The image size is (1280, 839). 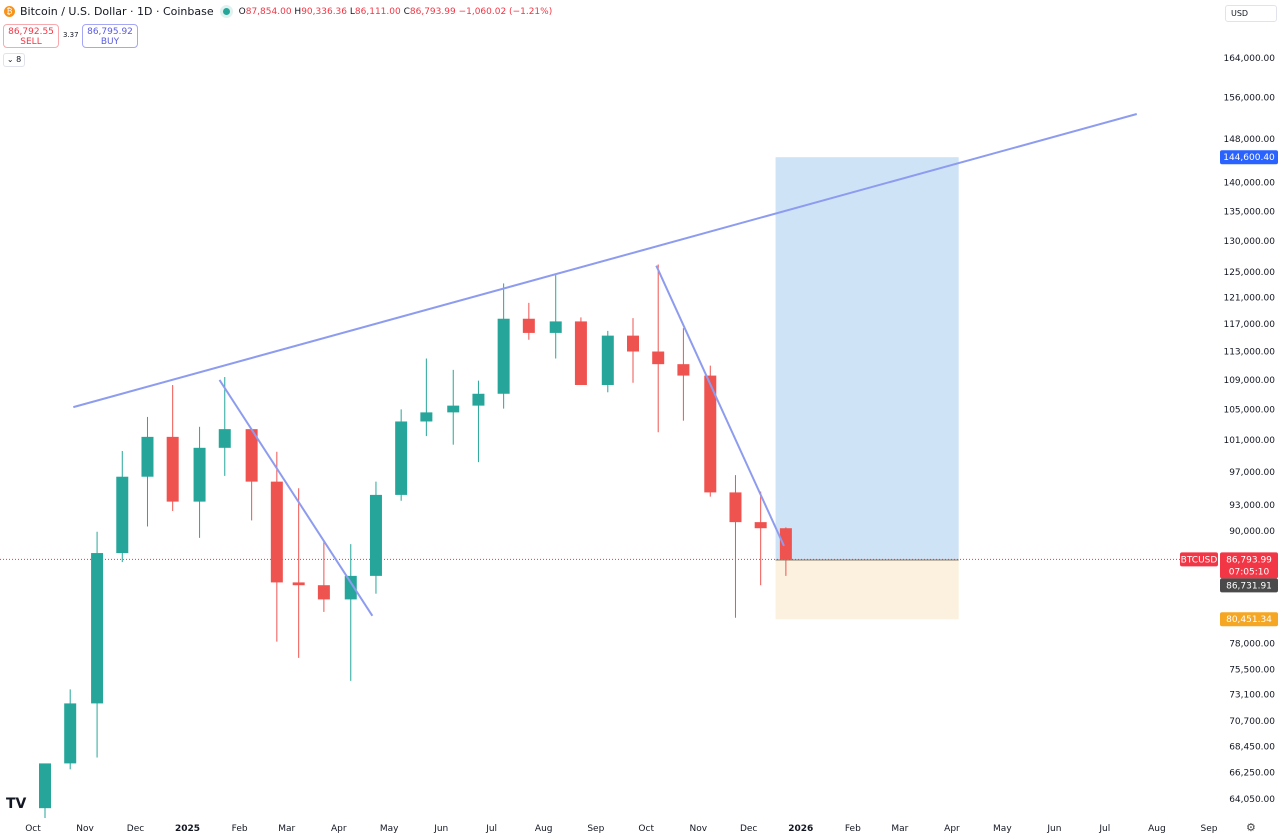 I want to click on y-tick-label: 117,000.00, so click(x=1249, y=325).